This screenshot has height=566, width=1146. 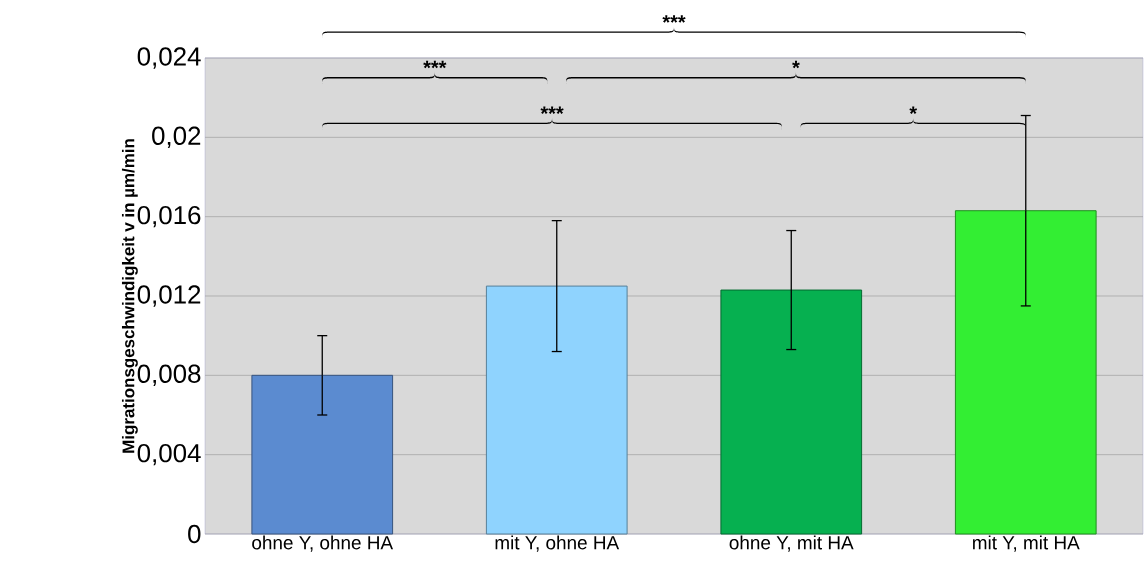 I want to click on y-axis-title: Migrationsgeschwindigkeit v in µm/min, so click(x=129, y=296).